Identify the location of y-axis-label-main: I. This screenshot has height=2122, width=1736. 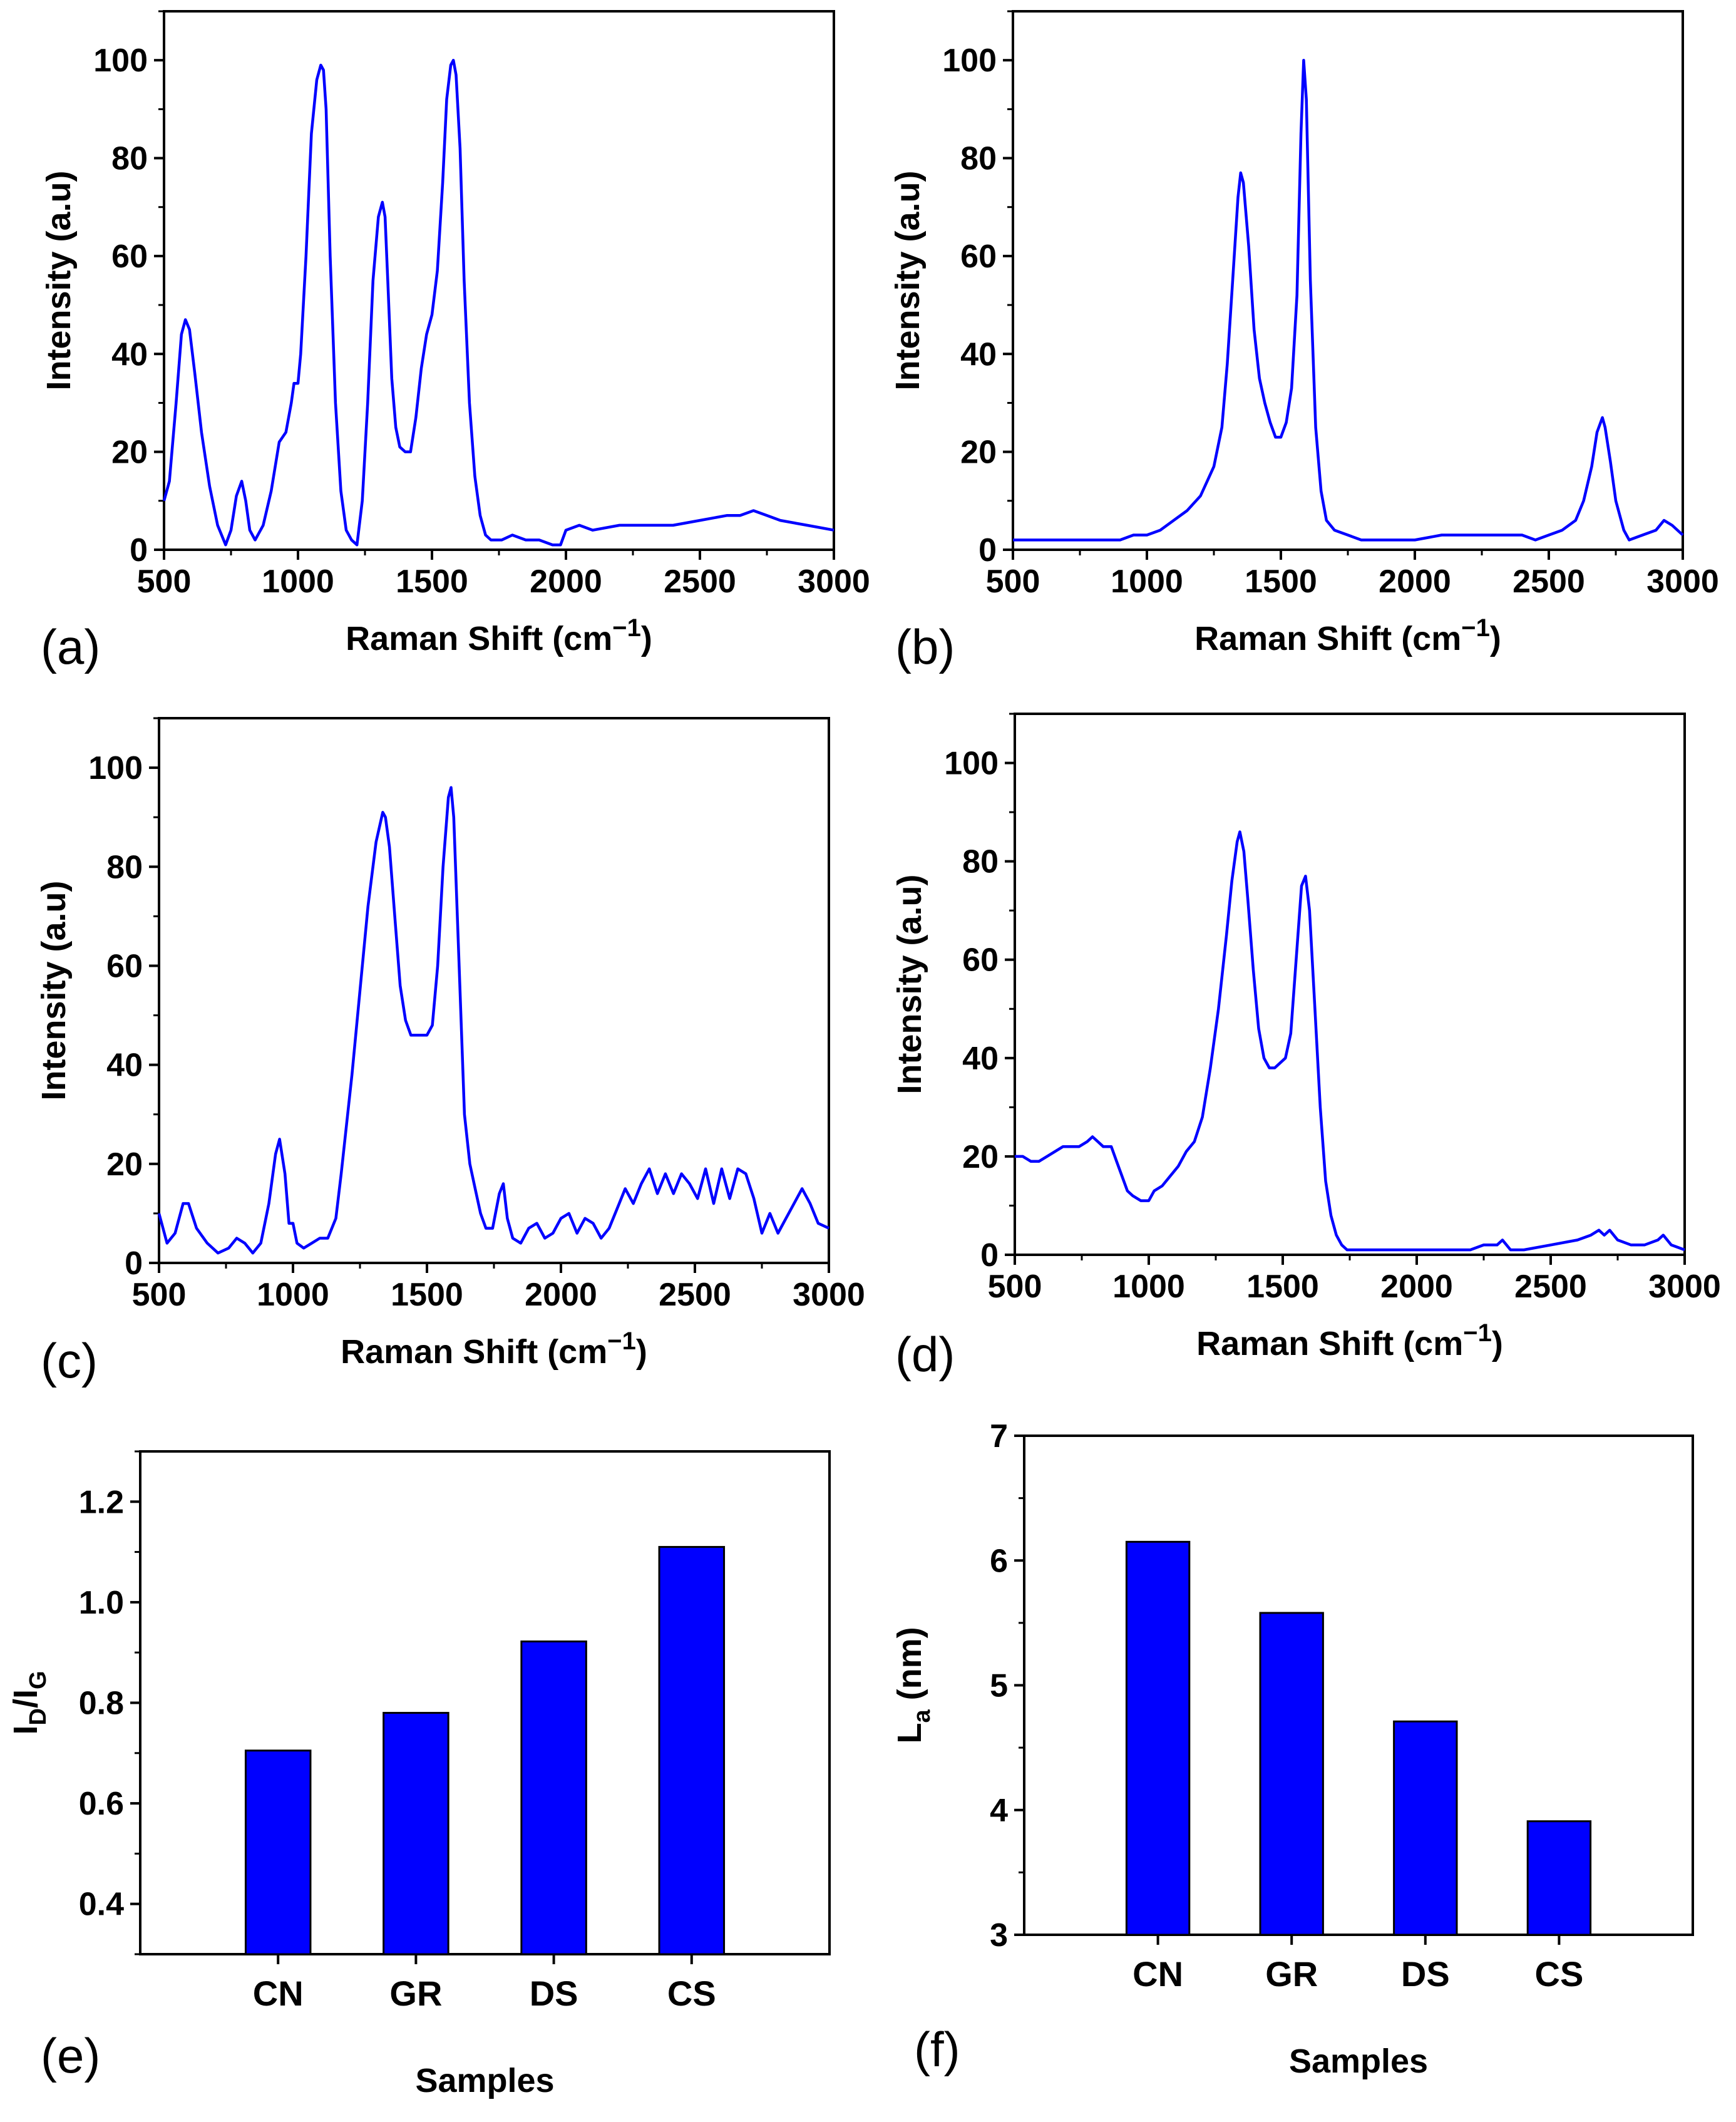
(25, 1731).